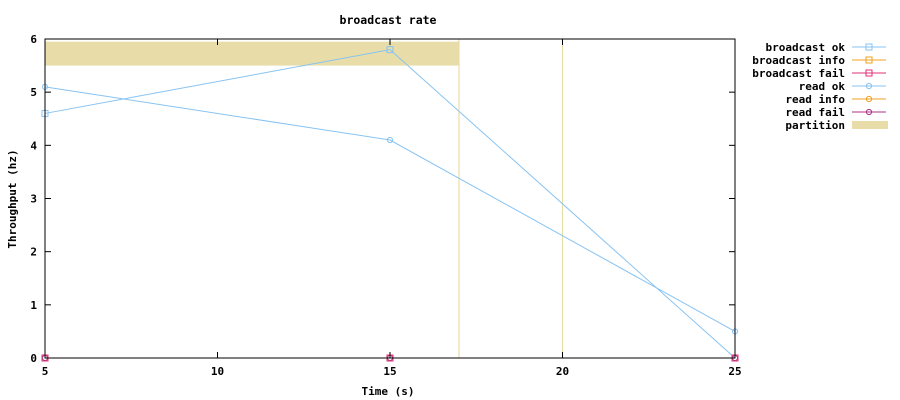 This screenshot has height=400, width=900. I want to click on legend-label-broadcast-ok: broadcast ok, so click(806, 47).